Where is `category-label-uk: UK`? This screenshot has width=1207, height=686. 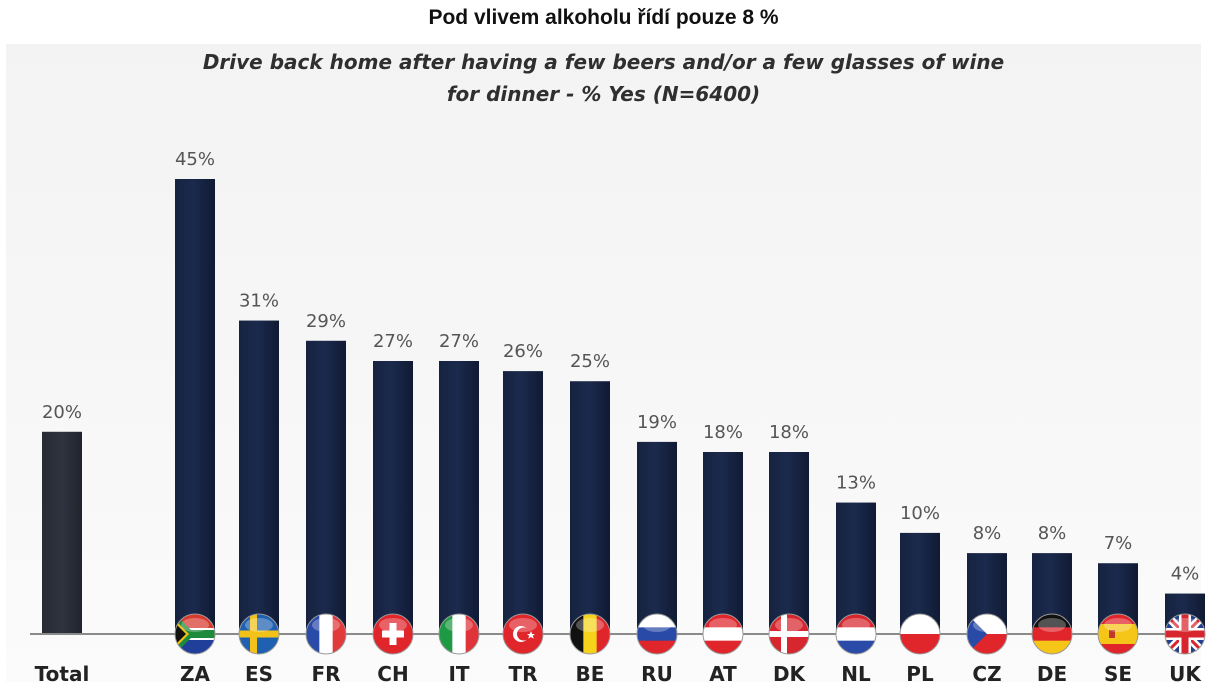
category-label-uk: UK is located at coordinates (1185, 674).